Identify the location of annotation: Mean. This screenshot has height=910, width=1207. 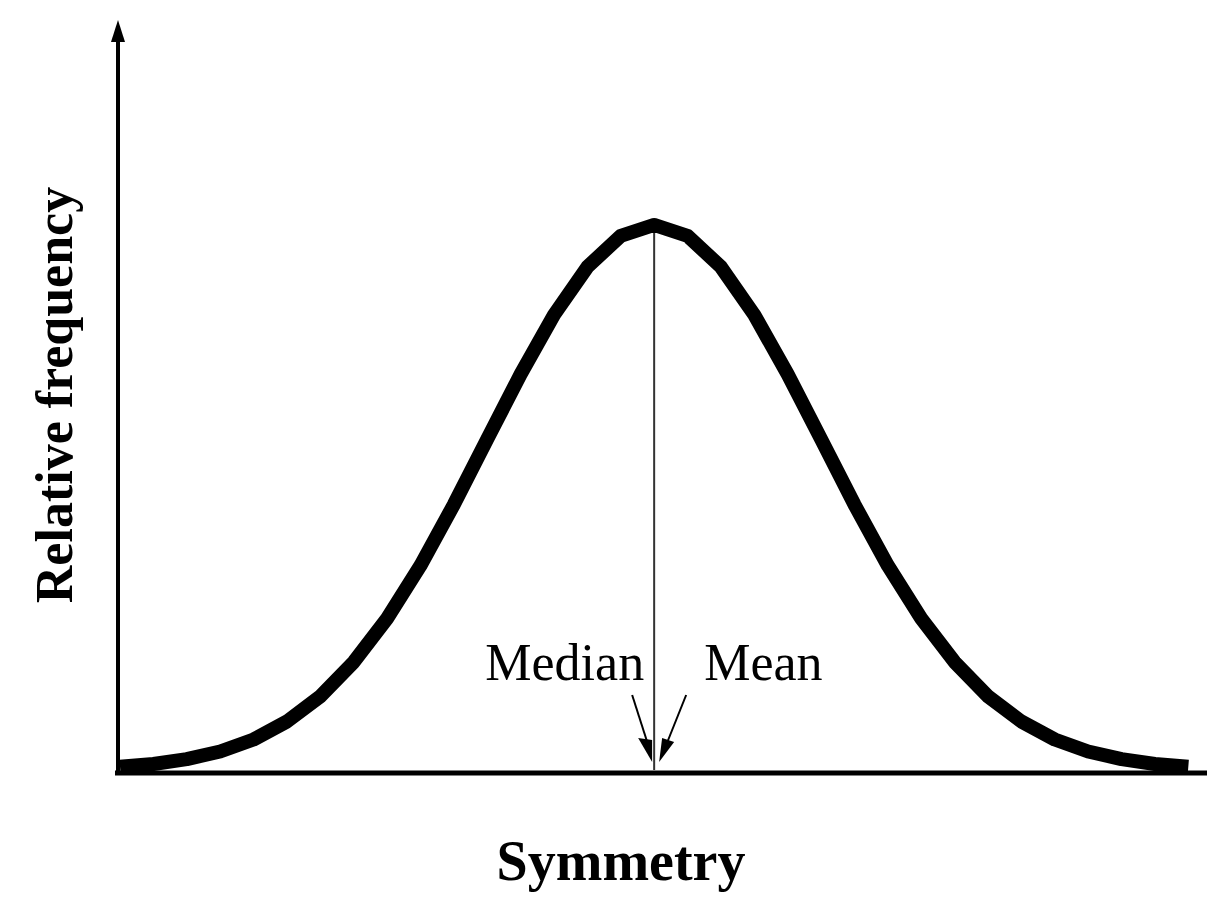
(763, 662).